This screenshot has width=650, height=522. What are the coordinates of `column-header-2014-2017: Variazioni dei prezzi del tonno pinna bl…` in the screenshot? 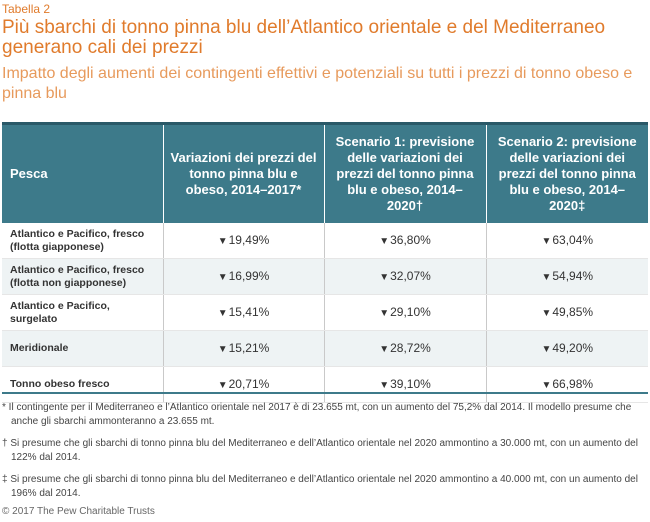 It's located at (244, 172).